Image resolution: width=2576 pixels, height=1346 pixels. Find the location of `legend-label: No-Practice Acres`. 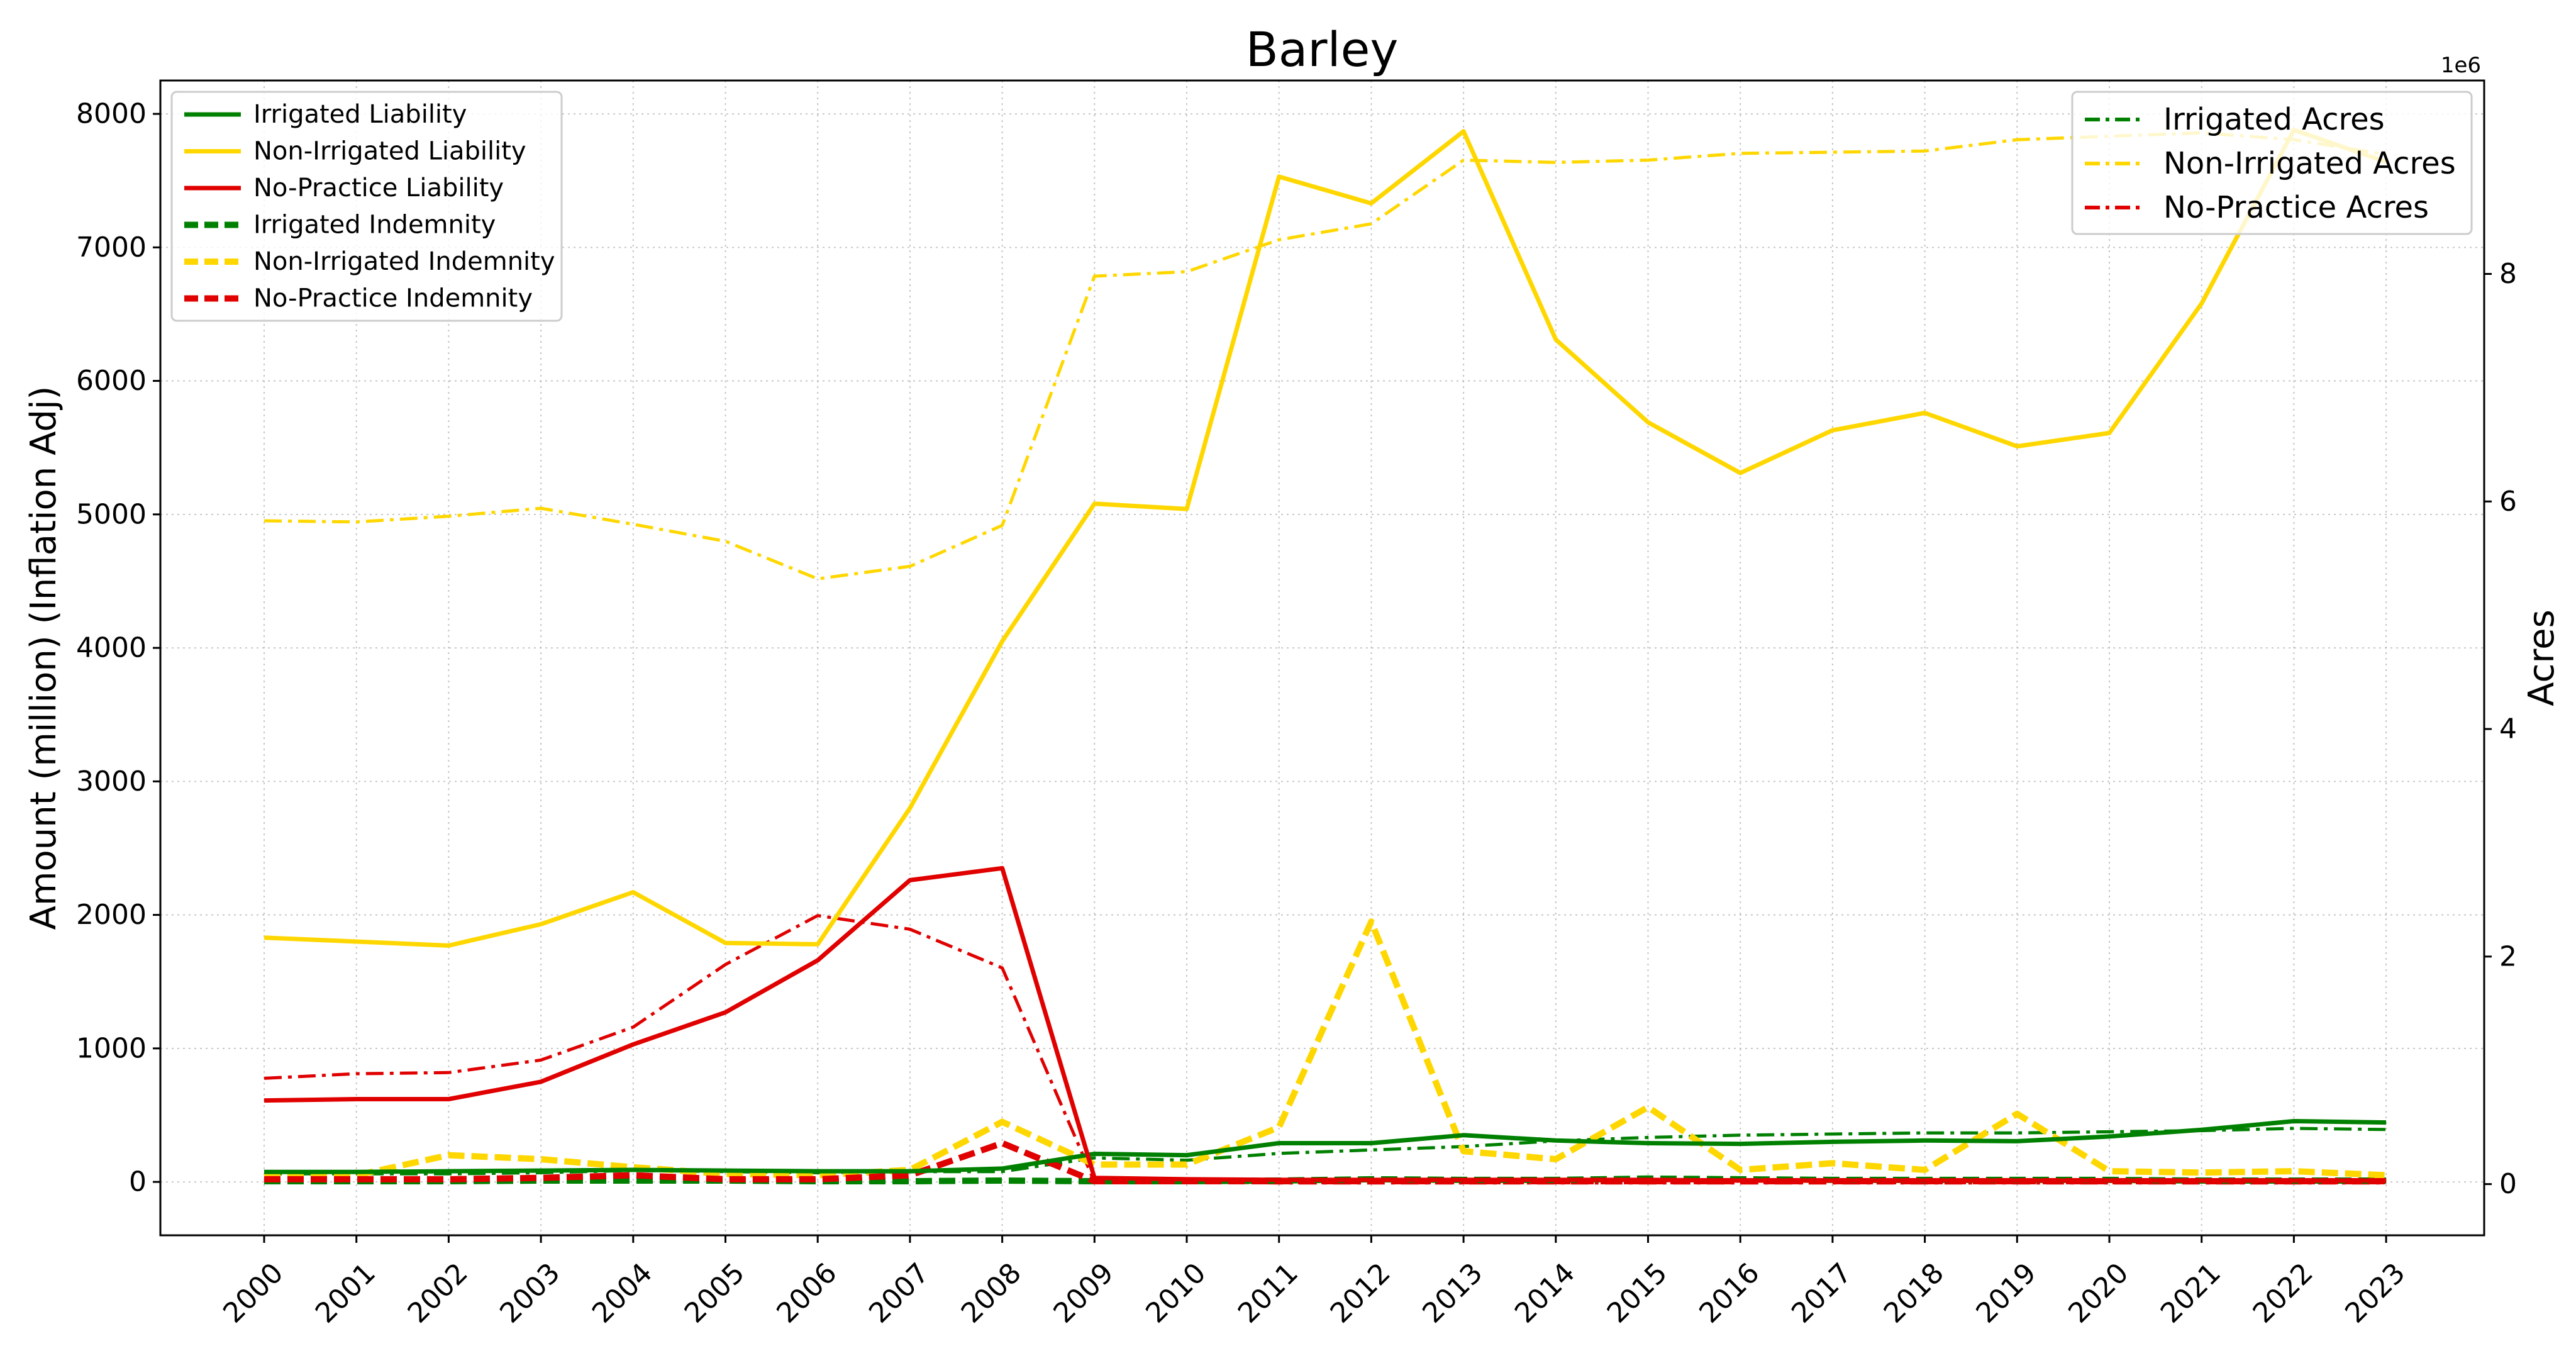

legend-label: No-Practice Acres is located at coordinates (2296, 207).